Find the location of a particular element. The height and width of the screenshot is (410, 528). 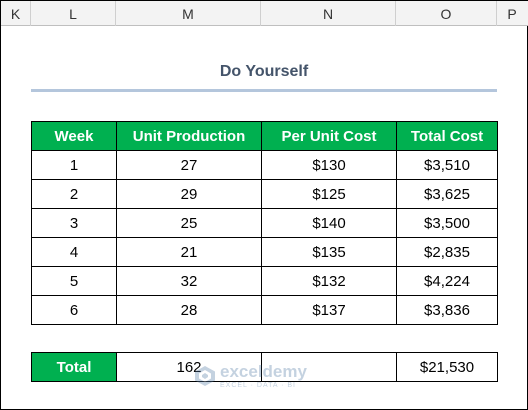

sheet-title: Do Yourself is located at coordinates (264, 71).